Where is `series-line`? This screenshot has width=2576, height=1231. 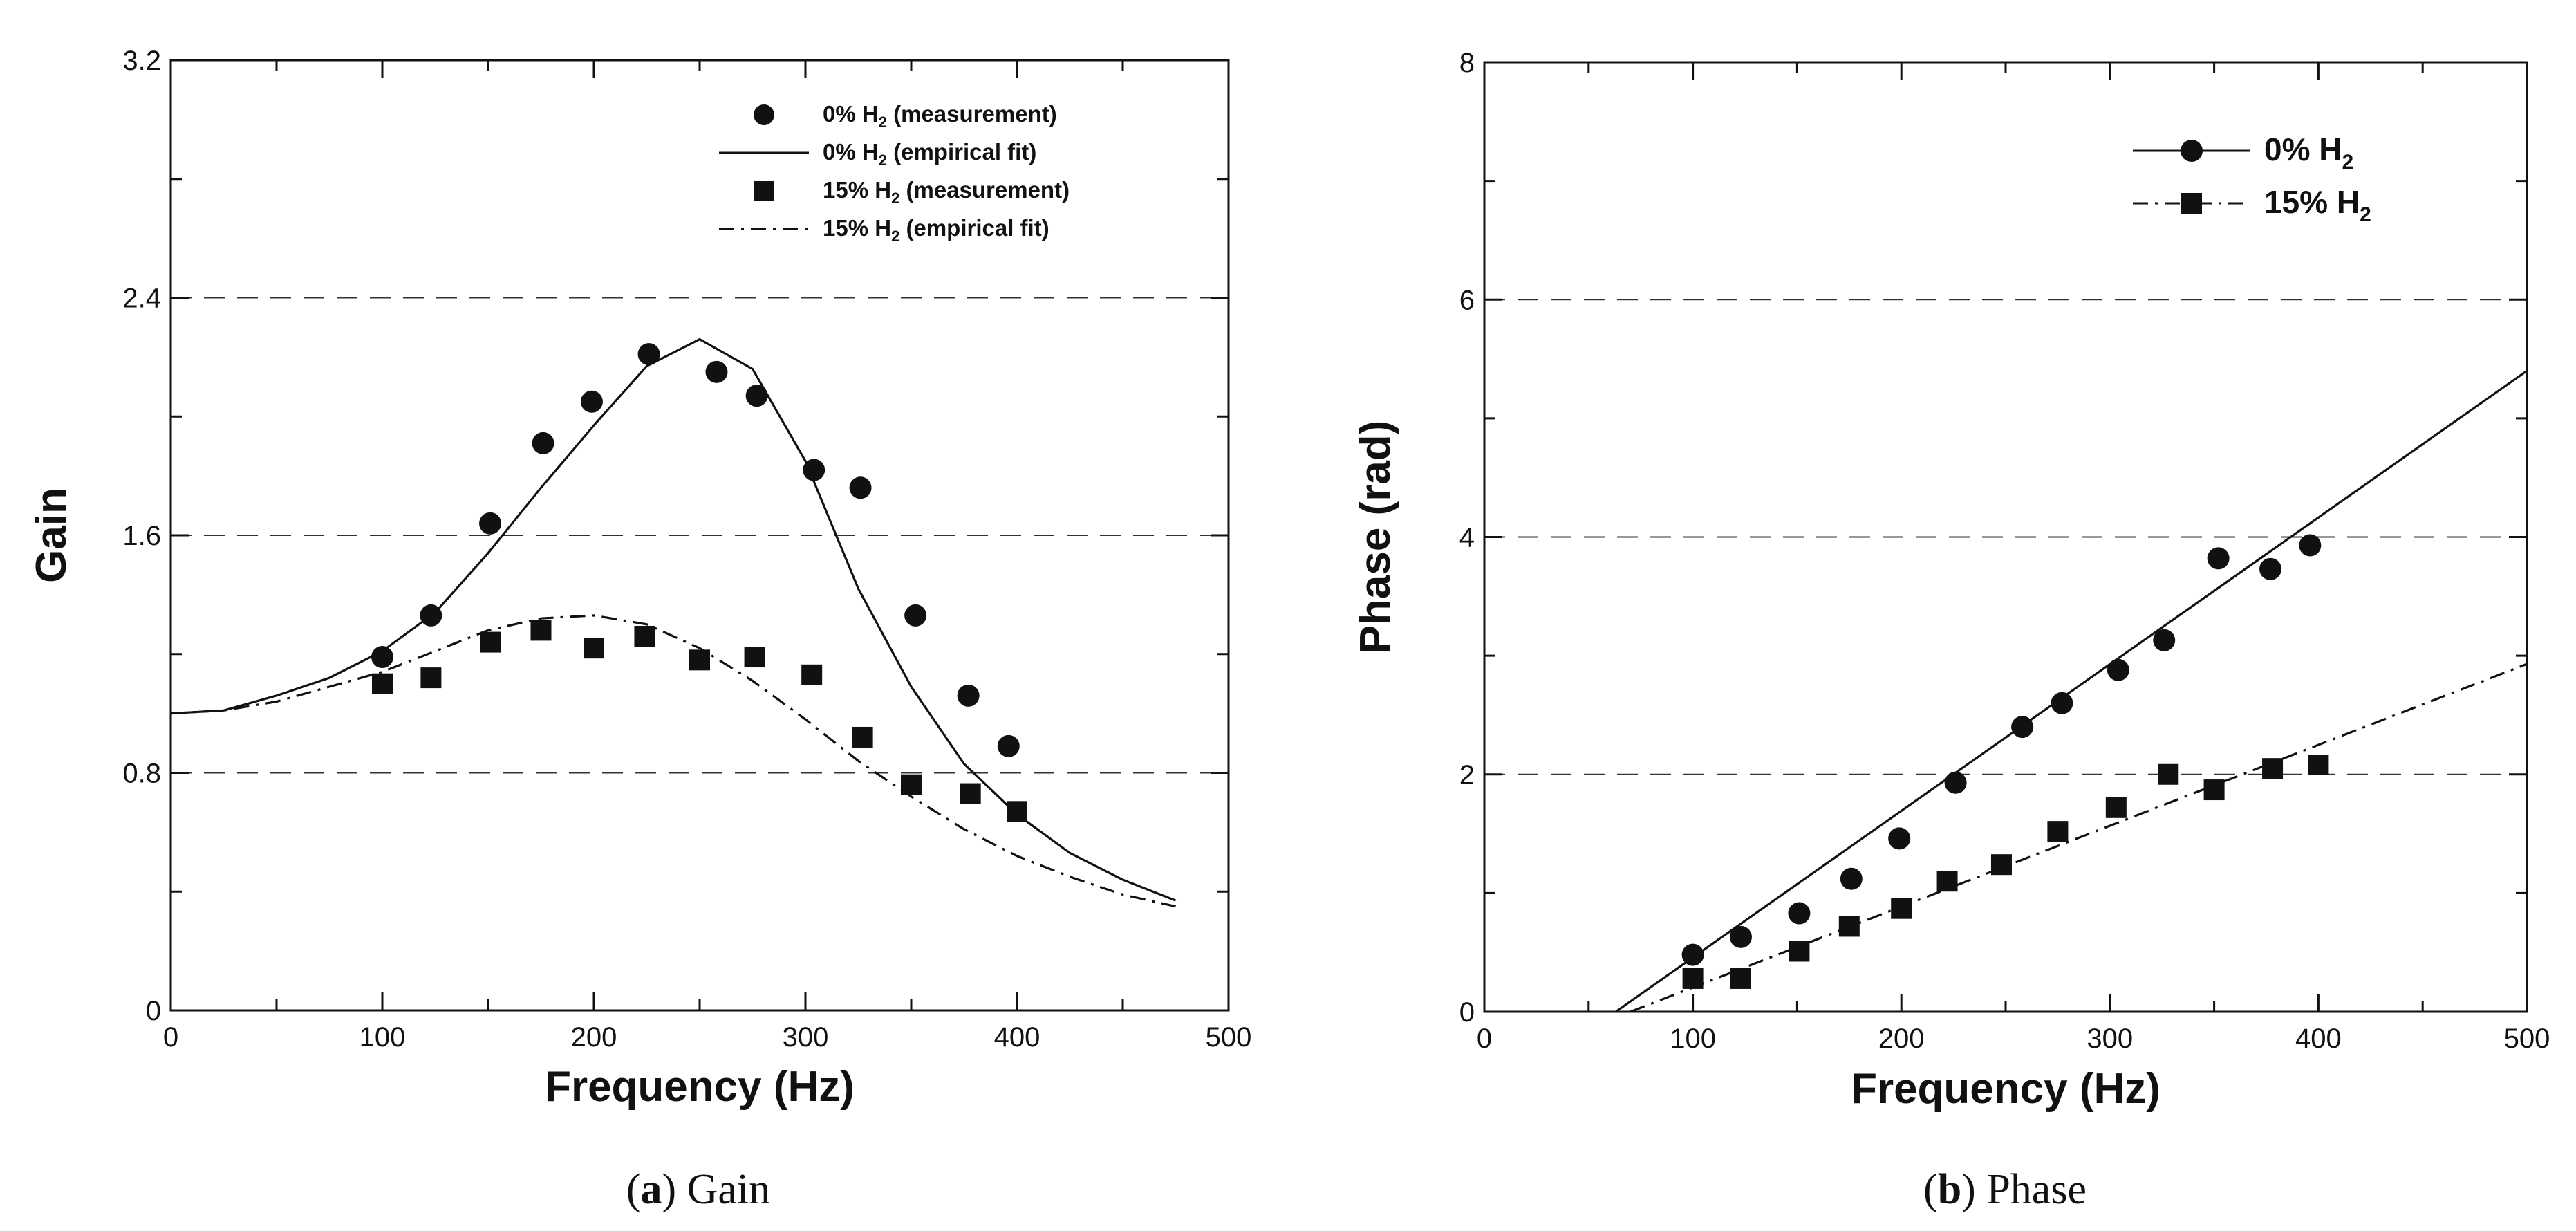
series-line is located at coordinates (673, 761).